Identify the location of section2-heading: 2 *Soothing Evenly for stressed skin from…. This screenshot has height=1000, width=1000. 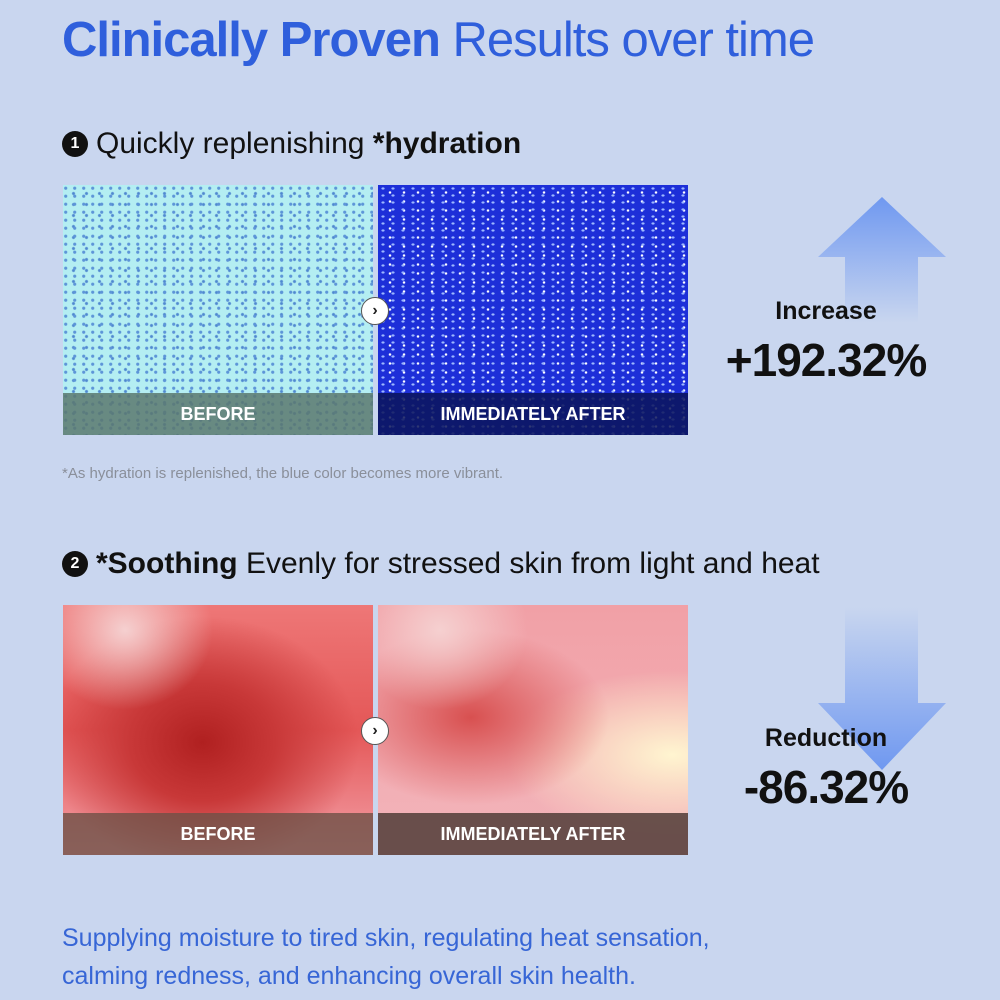
(441, 564).